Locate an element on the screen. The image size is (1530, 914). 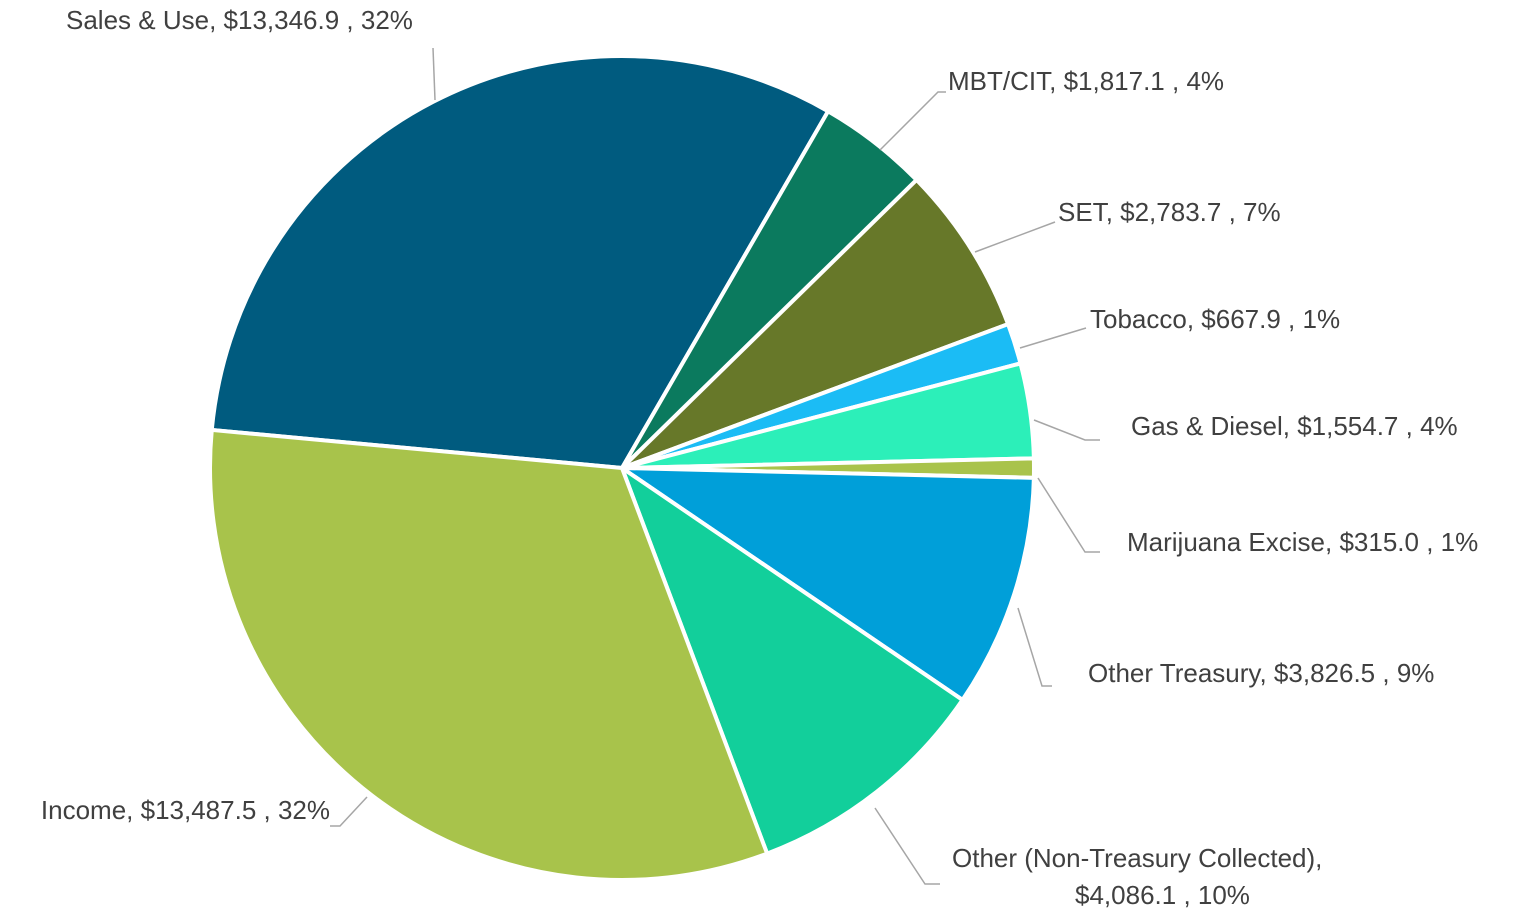
data-label: Income, $13,487.5 , 32% is located at coordinates (185, 810).